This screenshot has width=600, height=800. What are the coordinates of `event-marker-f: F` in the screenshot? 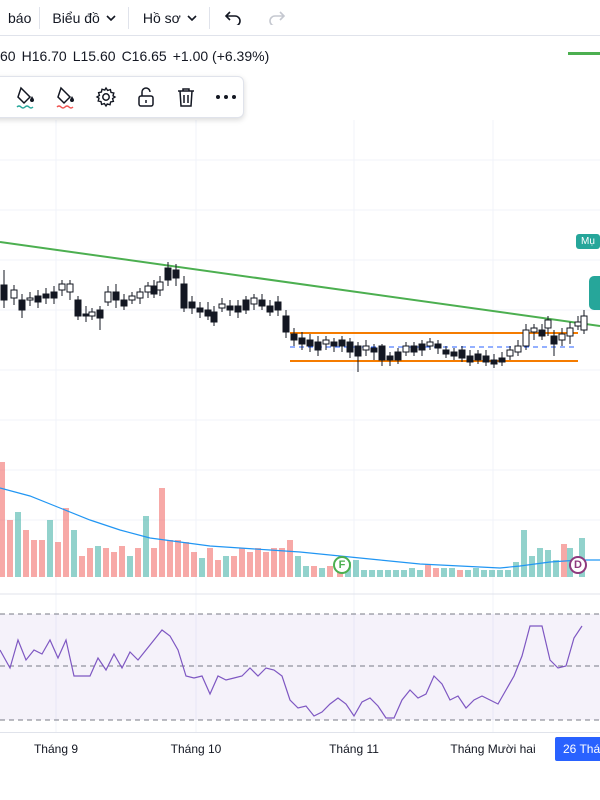 It's located at (342, 565).